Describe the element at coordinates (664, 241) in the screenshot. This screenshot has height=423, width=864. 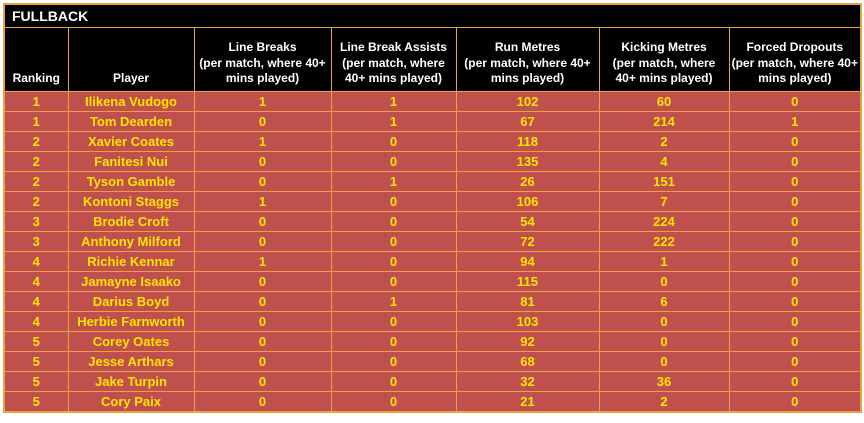
I see `cell-kicking-metres: 222` at that location.